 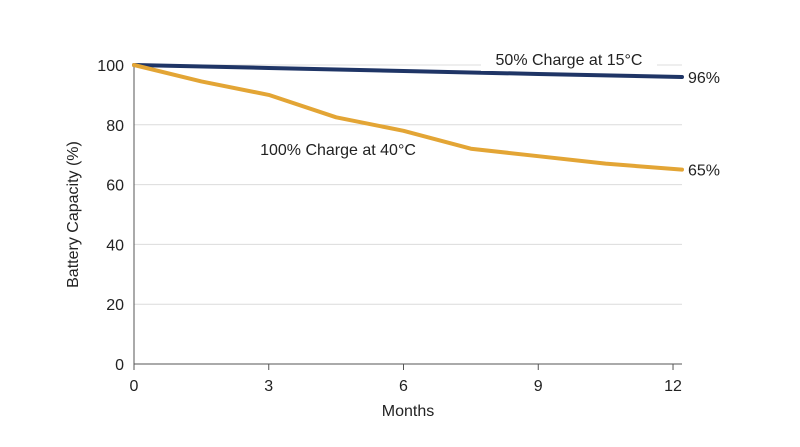 I want to click on y-tick-label: 60, so click(x=115, y=186).